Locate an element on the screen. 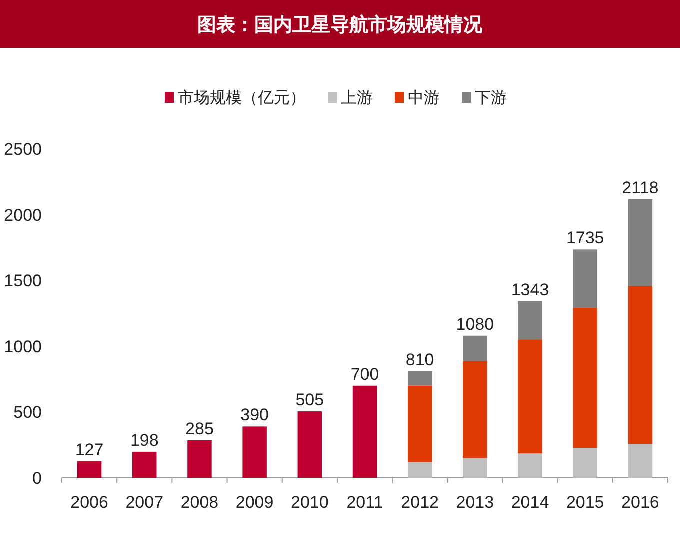  x-tick-label: 2010 is located at coordinates (309, 502).